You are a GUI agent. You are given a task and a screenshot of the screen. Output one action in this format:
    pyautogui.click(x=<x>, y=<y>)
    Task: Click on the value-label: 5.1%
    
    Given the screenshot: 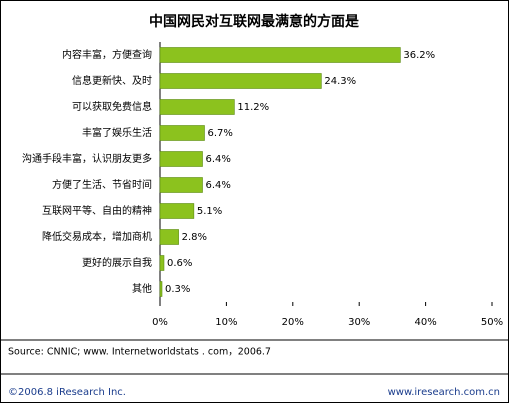 What is the action you would take?
    pyautogui.click(x=209, y=211)
    